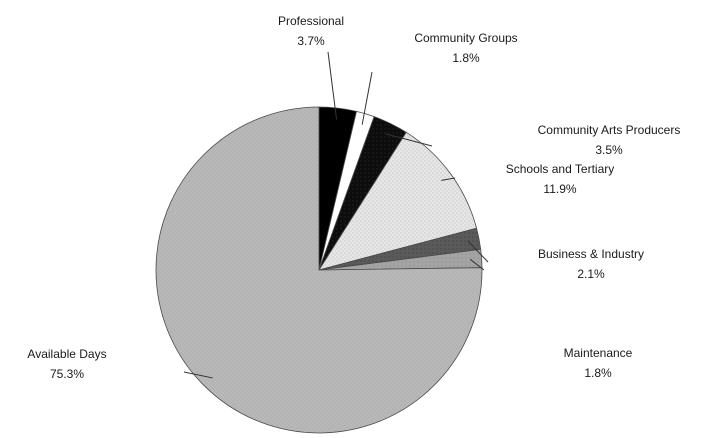  What do you see at coordinates (67, 374) in the screenshot?
I see `slice-value-label: 75.3%` at bounding box center [67, 374].